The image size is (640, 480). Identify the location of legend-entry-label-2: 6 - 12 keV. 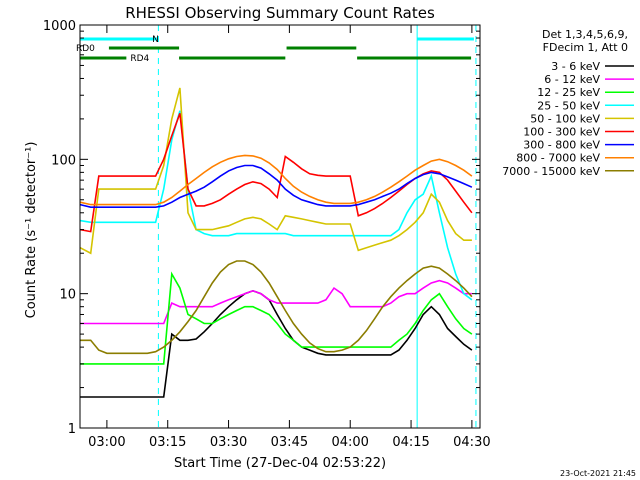
(572, 79).